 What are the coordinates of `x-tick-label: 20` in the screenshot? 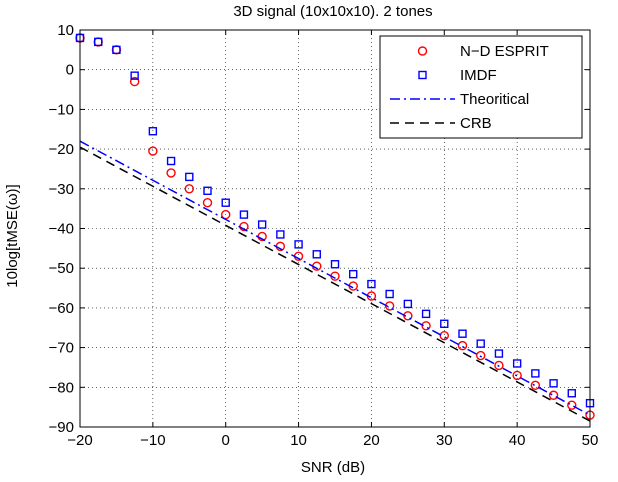 It's located at (371, 440).